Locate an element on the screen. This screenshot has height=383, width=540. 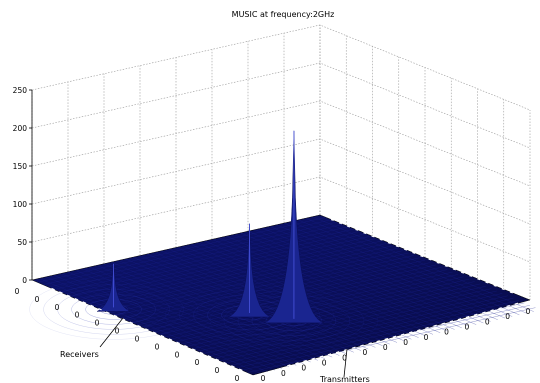
x-axis-label: Transmitters is located at coordinates (344, 379).